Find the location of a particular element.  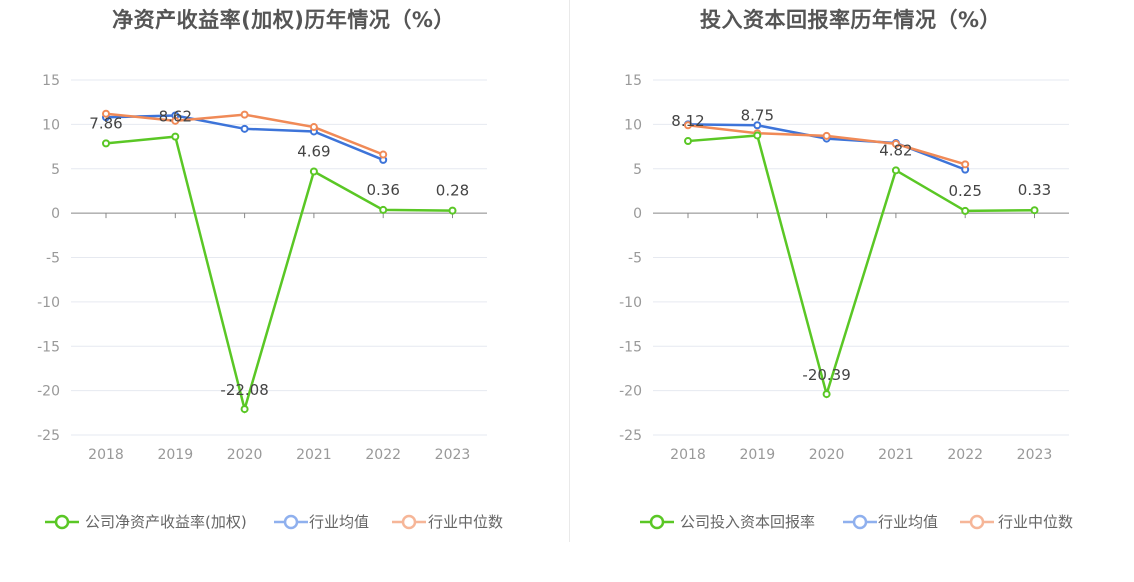

data-label: 4.82 is located at coordinates (895, 150).